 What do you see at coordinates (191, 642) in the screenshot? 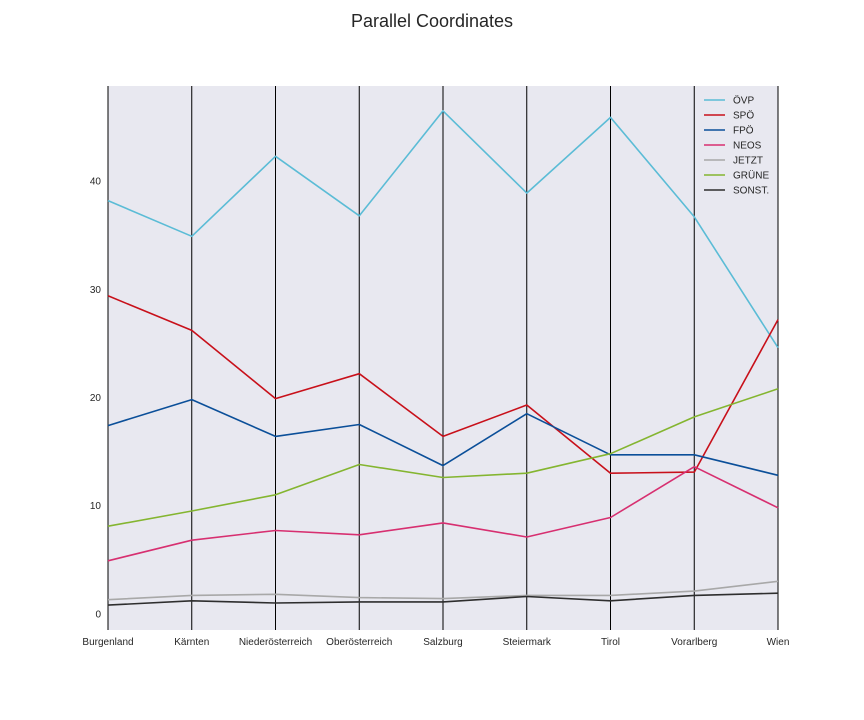
I see `x-tick-label: Kärnten` at bounding box center [191, 642].